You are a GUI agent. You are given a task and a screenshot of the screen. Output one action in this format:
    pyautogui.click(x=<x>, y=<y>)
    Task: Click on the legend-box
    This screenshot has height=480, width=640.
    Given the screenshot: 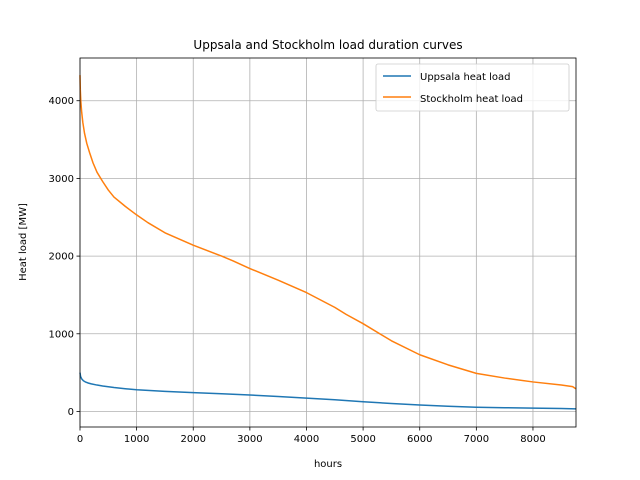 What is the action you would take?
    pyautogui.click(x=472, y=87)
    